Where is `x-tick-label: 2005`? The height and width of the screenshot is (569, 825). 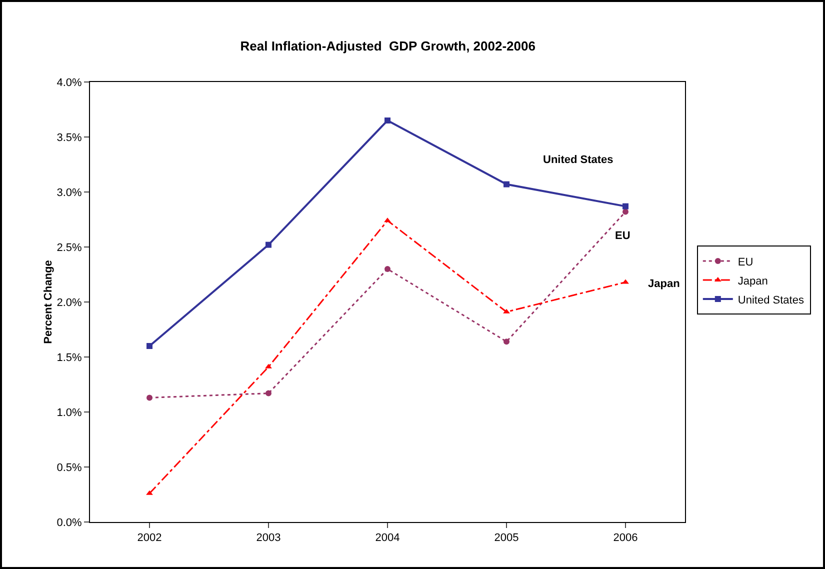 x-tick-label: 2005 is located at coordinates (506, 538).